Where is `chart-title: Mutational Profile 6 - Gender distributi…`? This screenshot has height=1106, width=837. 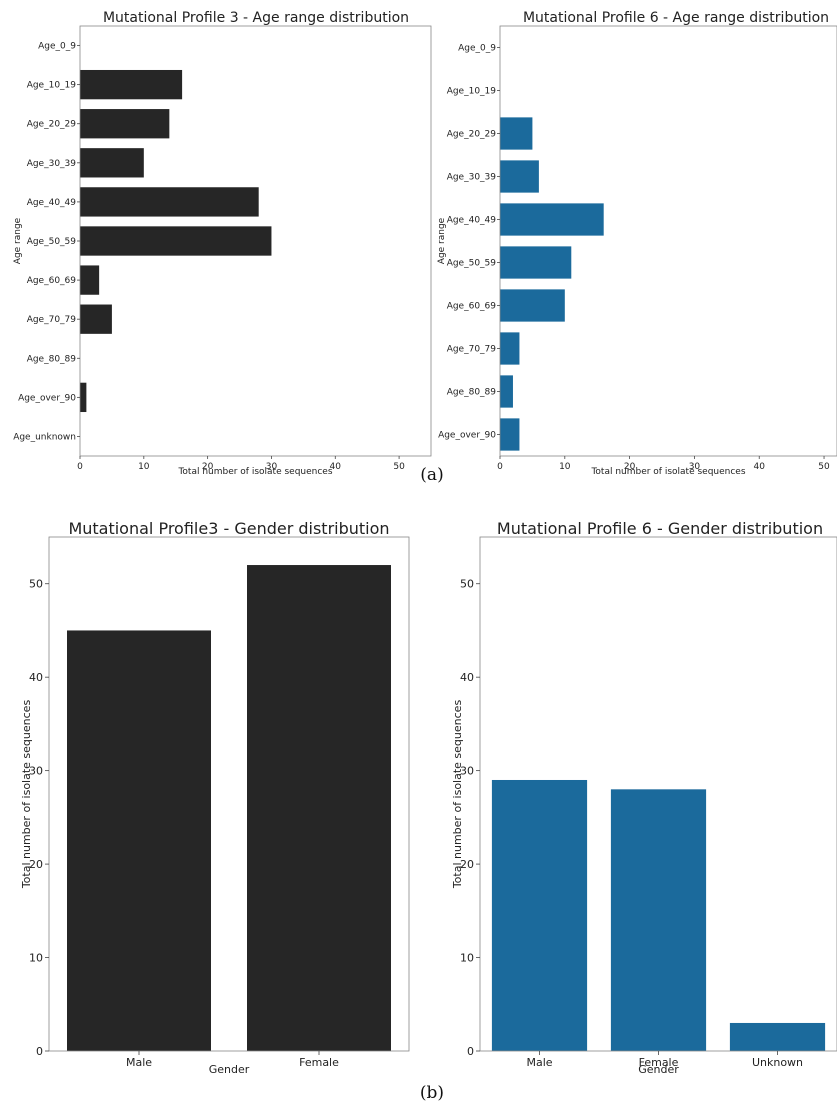
chart-title: Mutational Profile 6 - Gender distributi… is located at coordinates (660, 528).